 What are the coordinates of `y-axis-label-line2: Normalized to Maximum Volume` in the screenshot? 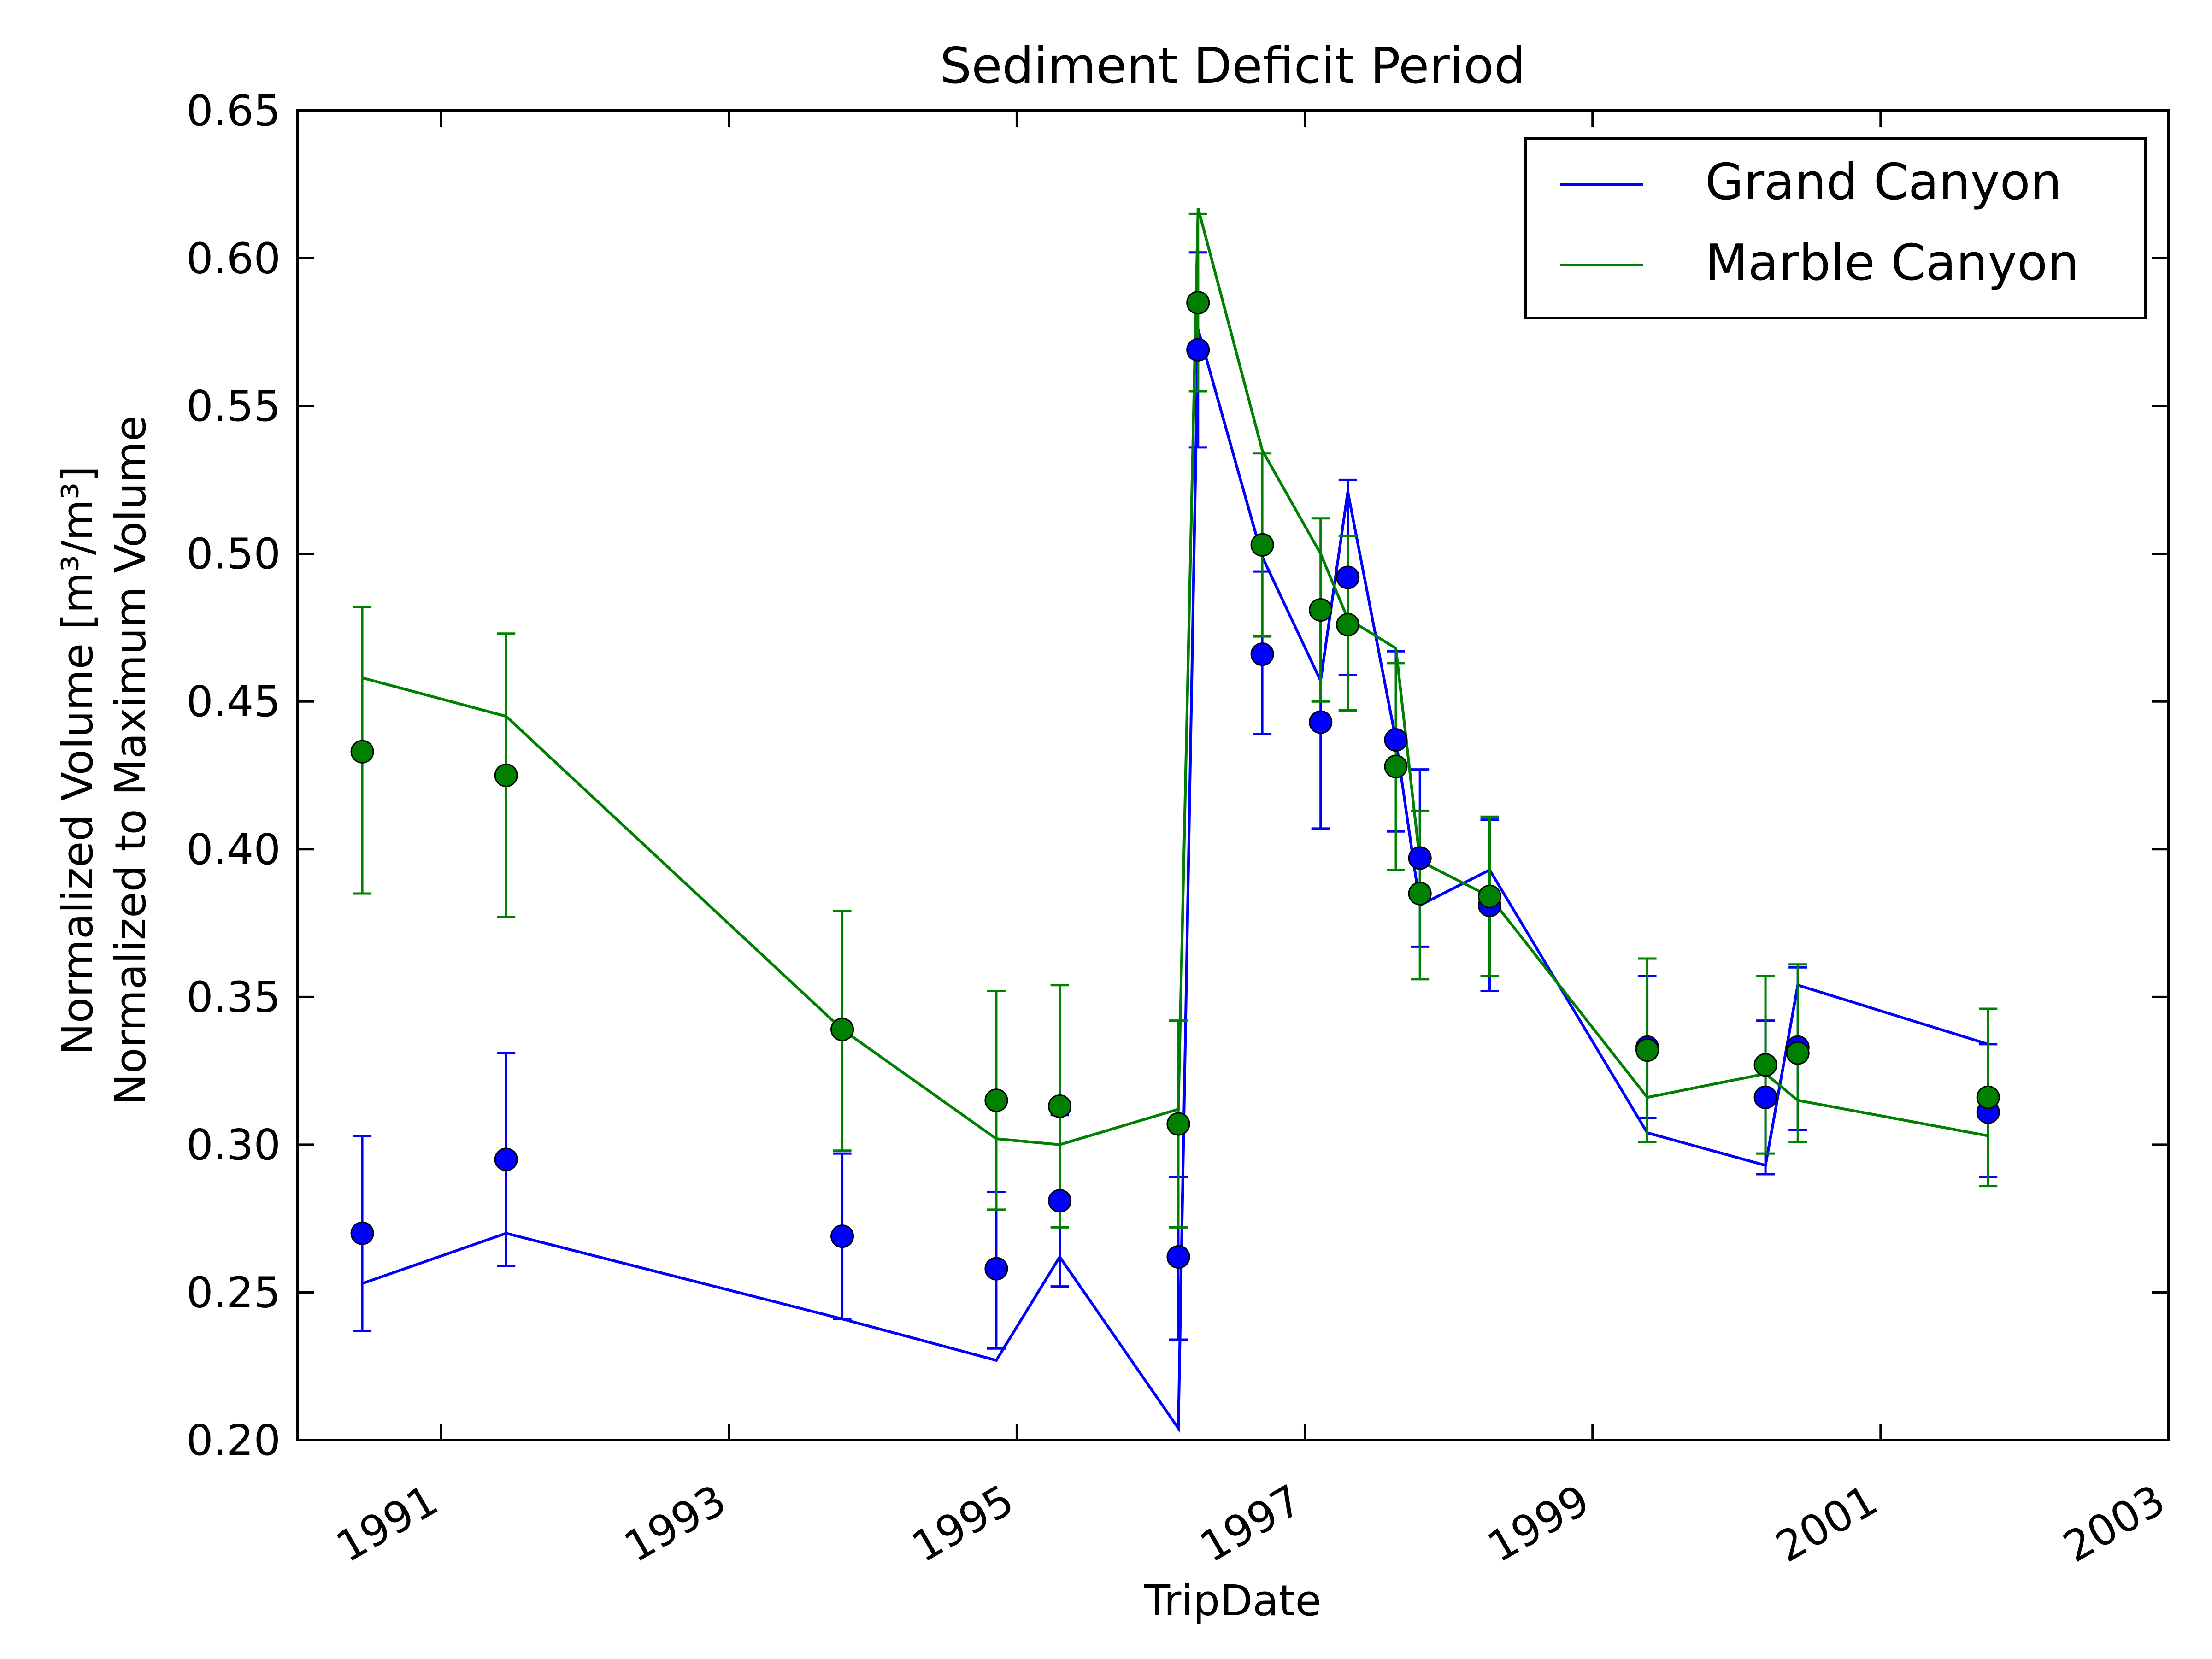 It's located at (130, 760).